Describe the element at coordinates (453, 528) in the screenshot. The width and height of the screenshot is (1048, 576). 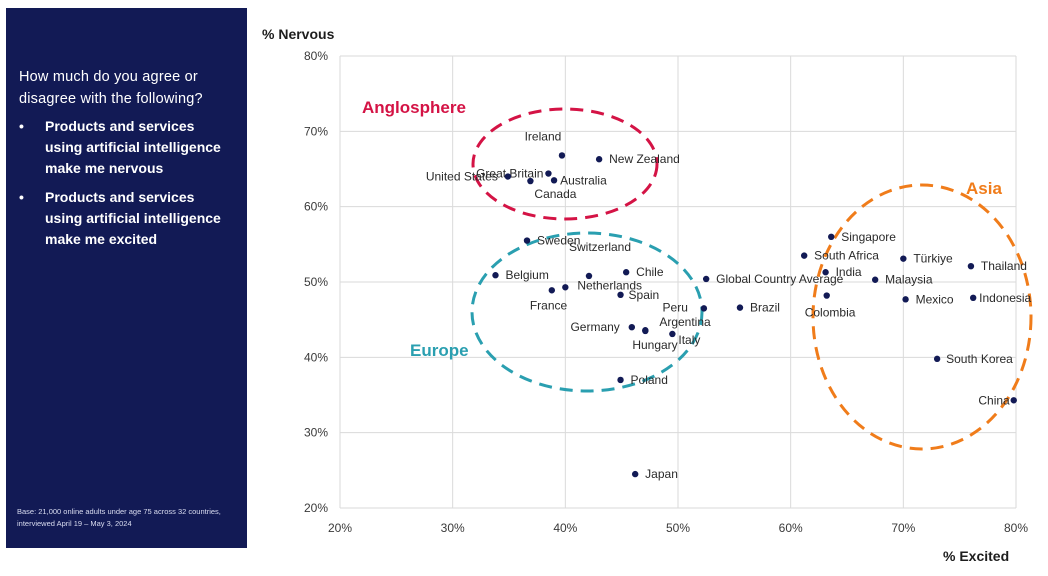
I see `x-tick-label: 30%` at that location.